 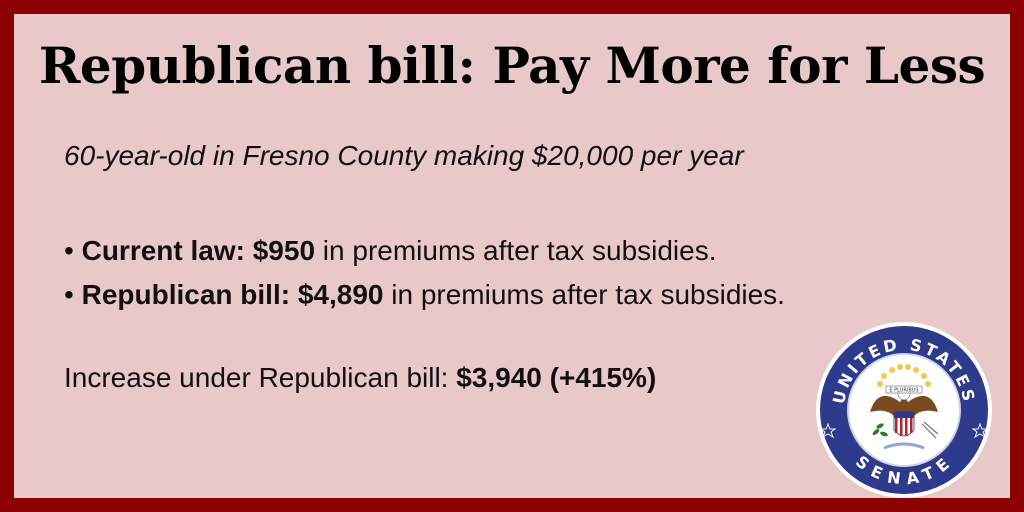 I want to click on seal-motto: E PLURIBUS, so click(x=903, y=391).